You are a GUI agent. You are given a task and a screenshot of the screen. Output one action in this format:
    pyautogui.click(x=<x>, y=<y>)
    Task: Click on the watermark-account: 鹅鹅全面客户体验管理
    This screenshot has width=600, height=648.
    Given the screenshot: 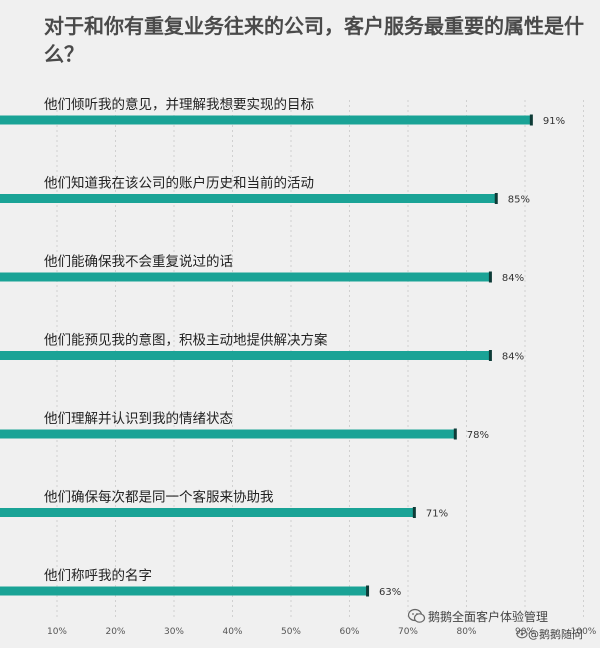 What is the action you would take?
    pyautogui.click(x=488, y=617)
    